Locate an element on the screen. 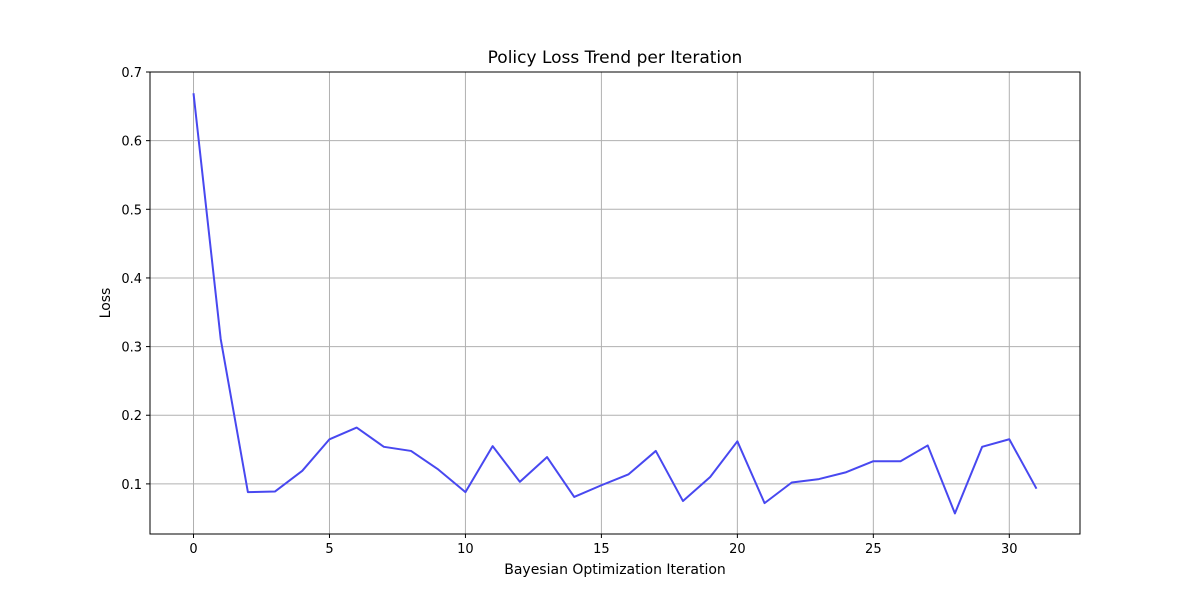 The image size is (1200, 600). x-tick-label: 20 is located at coordinates (737, 549).